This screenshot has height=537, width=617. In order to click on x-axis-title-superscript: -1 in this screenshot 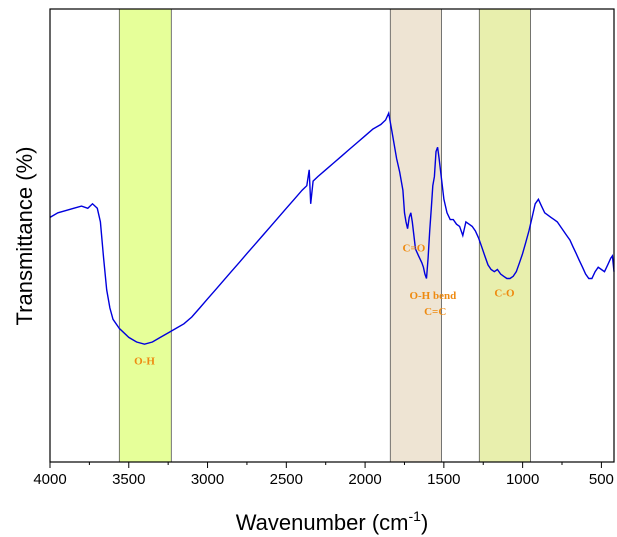, I will do `click(415, 516)`.